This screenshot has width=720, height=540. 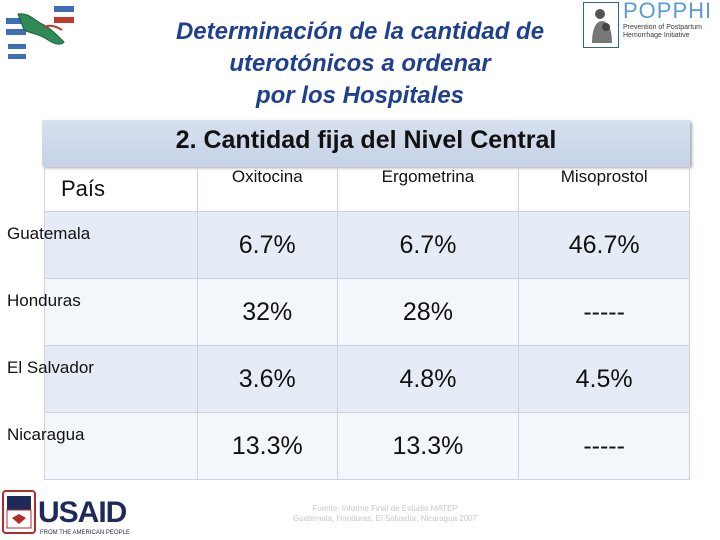 I want to click on table-header-row: País Oxitocina Ergometrina Misoprostol, so click(x=367, y=189).